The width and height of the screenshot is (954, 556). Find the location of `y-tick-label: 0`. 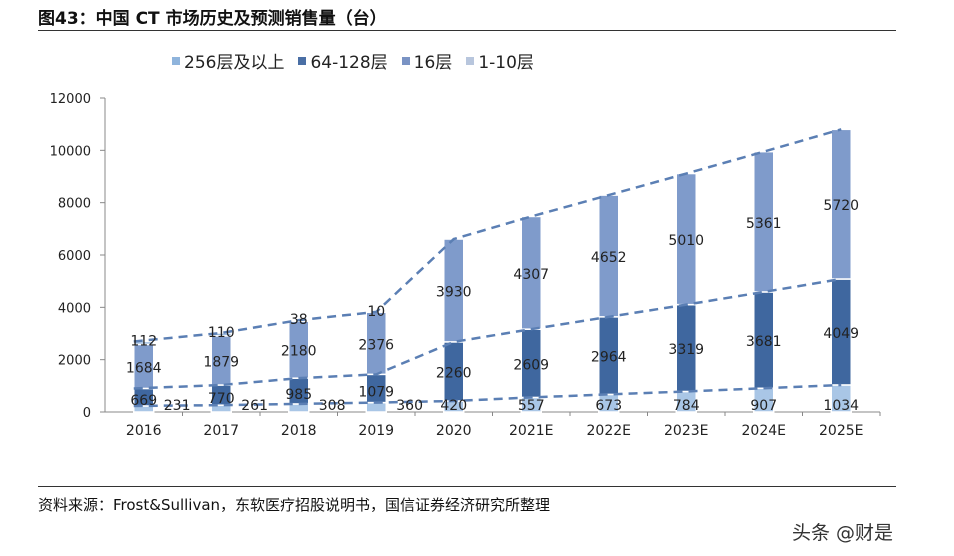

y-tick-label: 0 is located at coordinates (87, 413).